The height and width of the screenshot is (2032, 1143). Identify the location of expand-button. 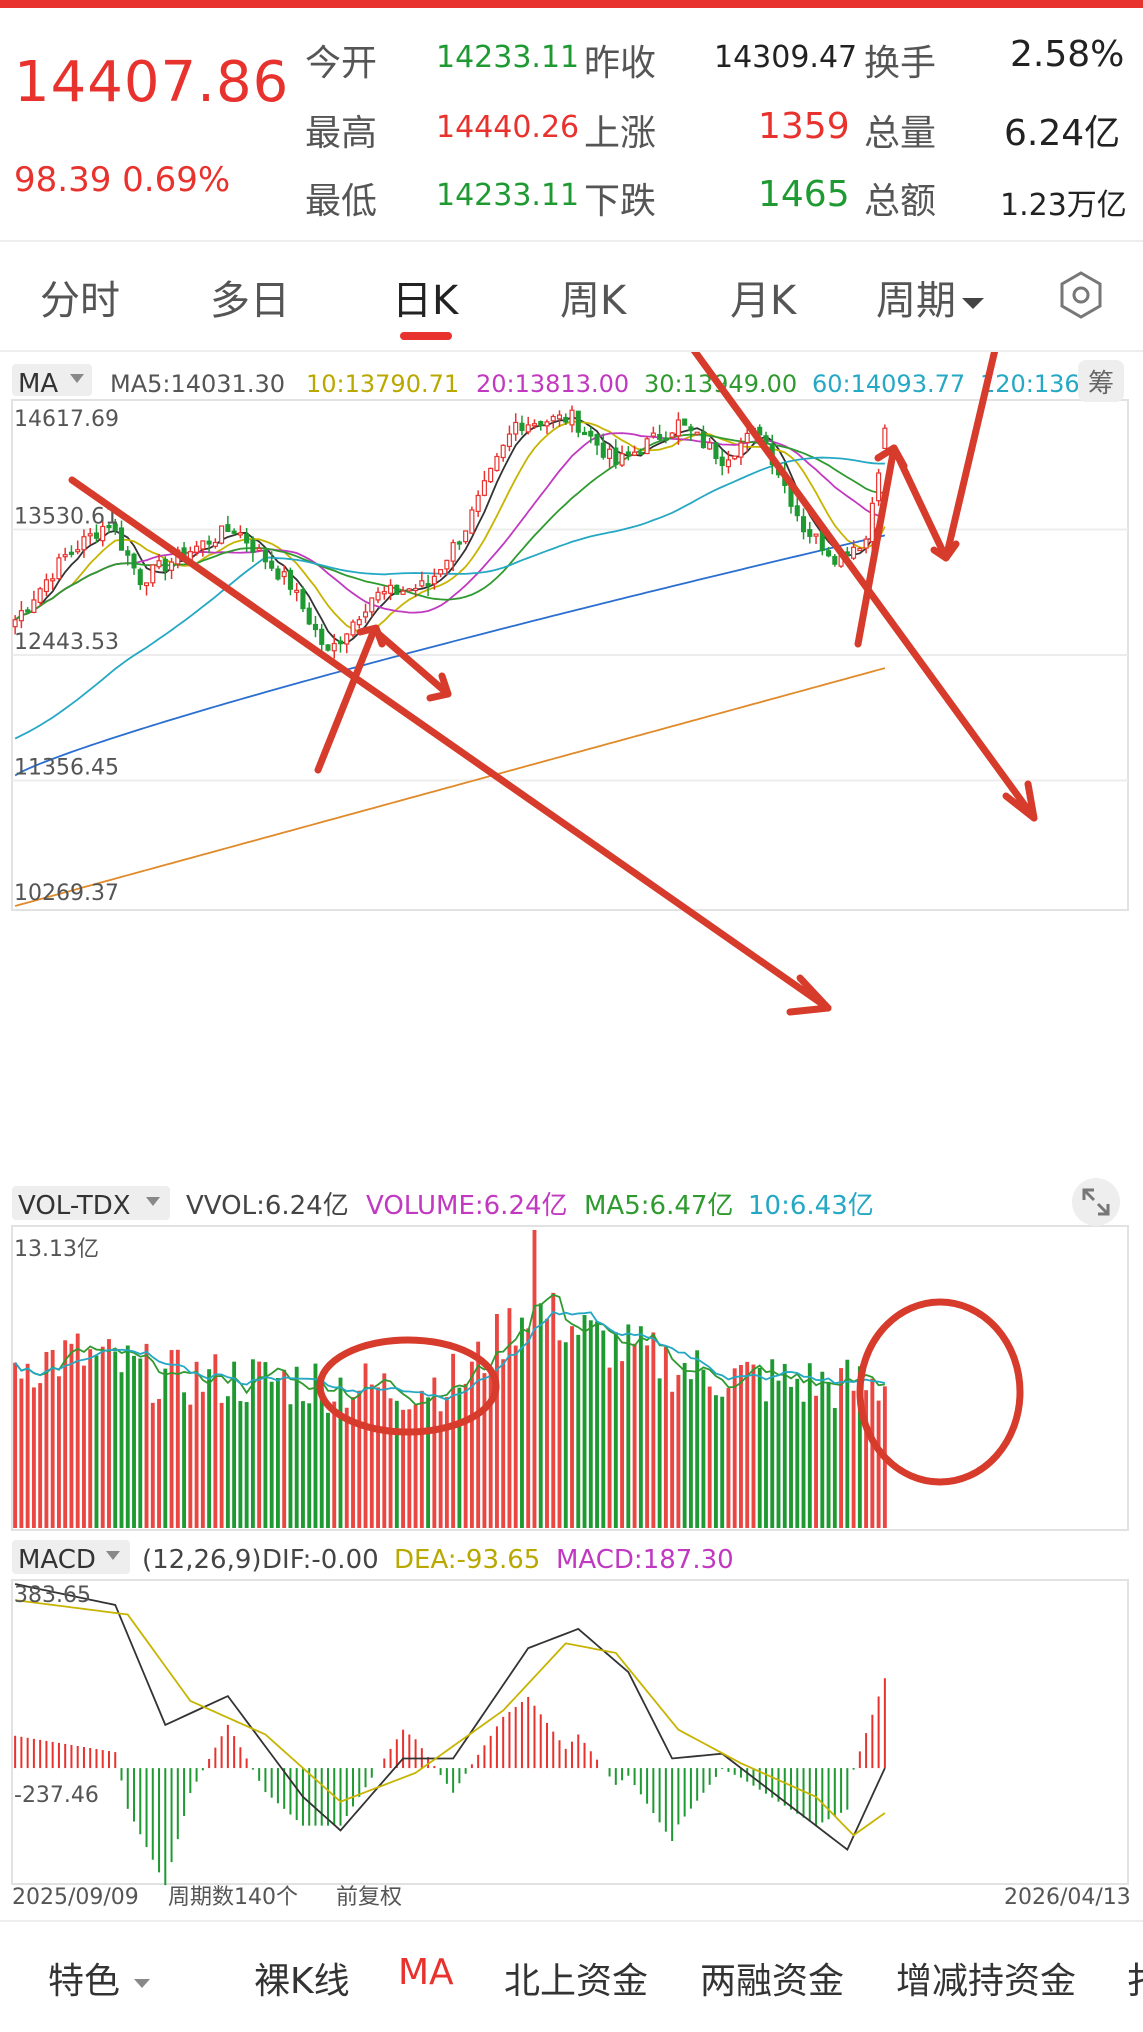
(1096, 1202).